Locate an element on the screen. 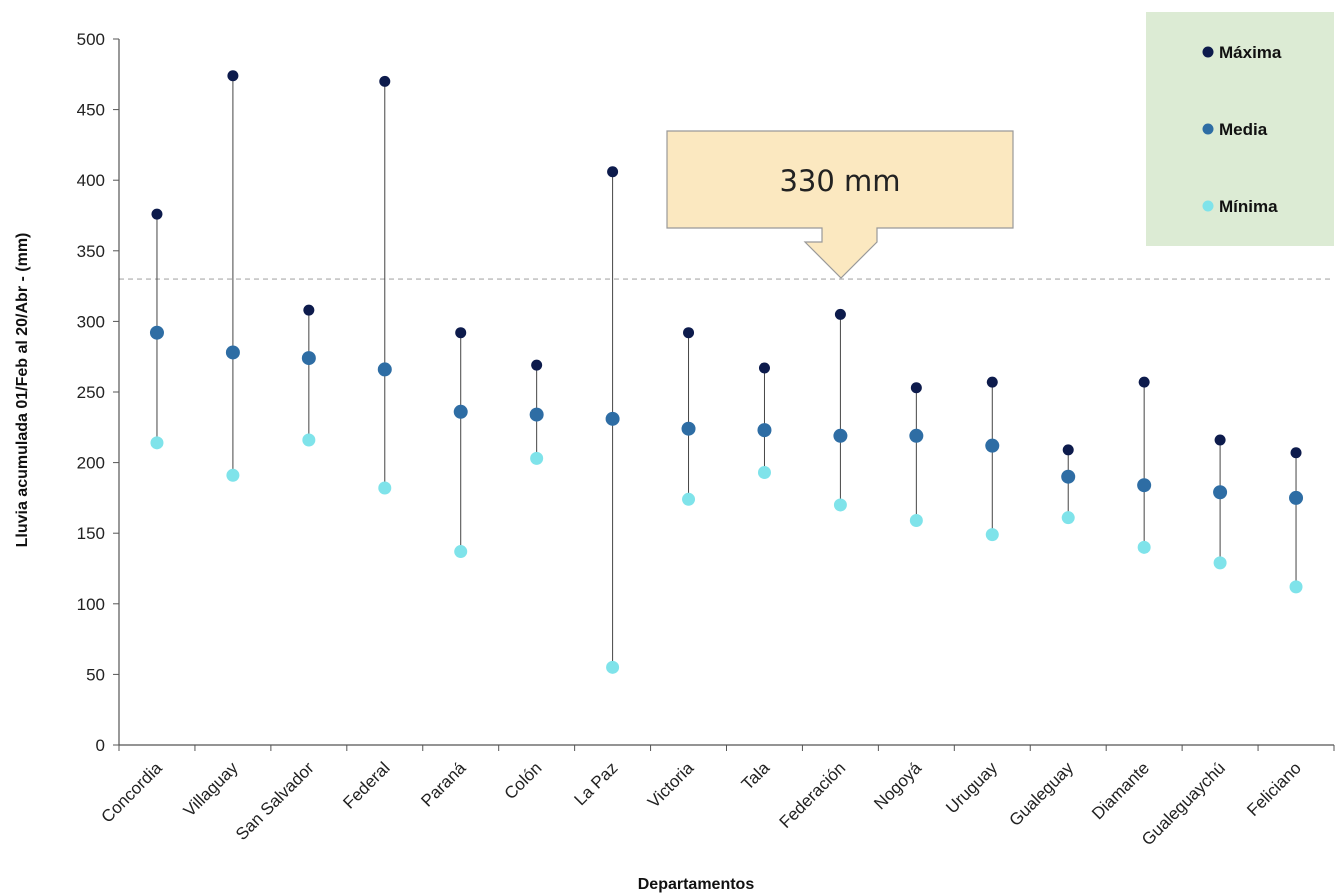 This screenshot has height=896, width=1339. y-tick-label: 350 is located at coordinates (91, 251).